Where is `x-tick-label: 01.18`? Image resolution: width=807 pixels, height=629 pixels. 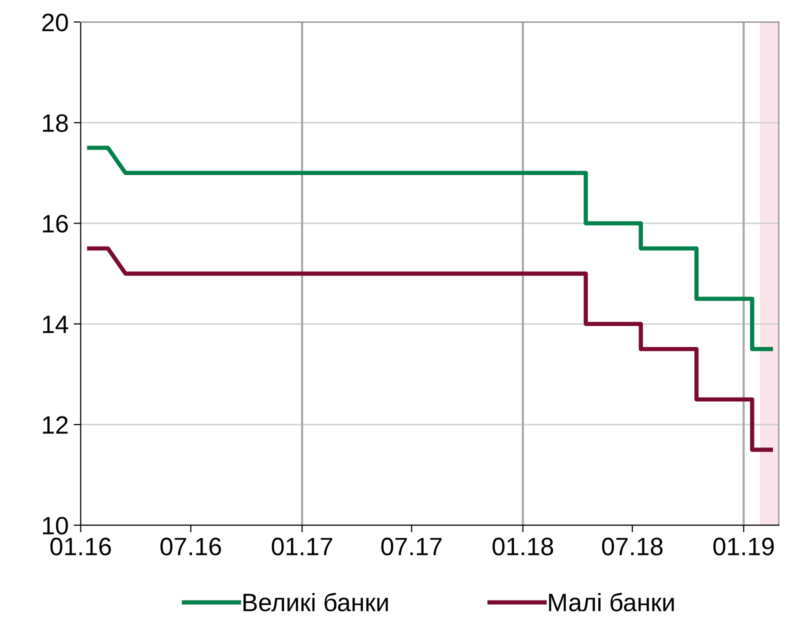
x-tick-label: 01.18 is located at coordinates (523, 547).